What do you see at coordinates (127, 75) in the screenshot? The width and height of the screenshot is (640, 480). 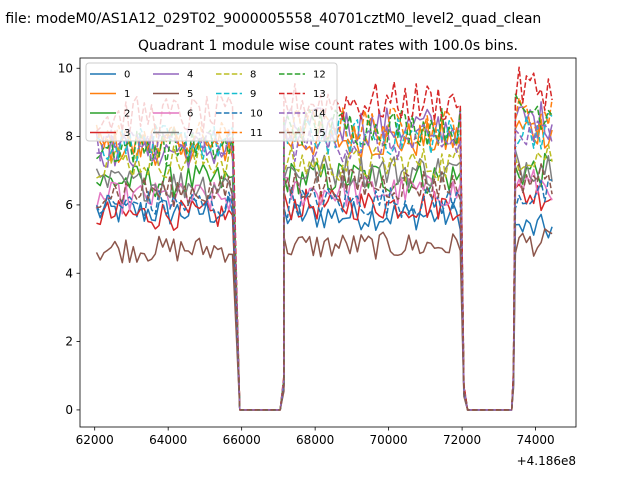 I see `legend-label-0: 0` at bounding box center [127, 75].